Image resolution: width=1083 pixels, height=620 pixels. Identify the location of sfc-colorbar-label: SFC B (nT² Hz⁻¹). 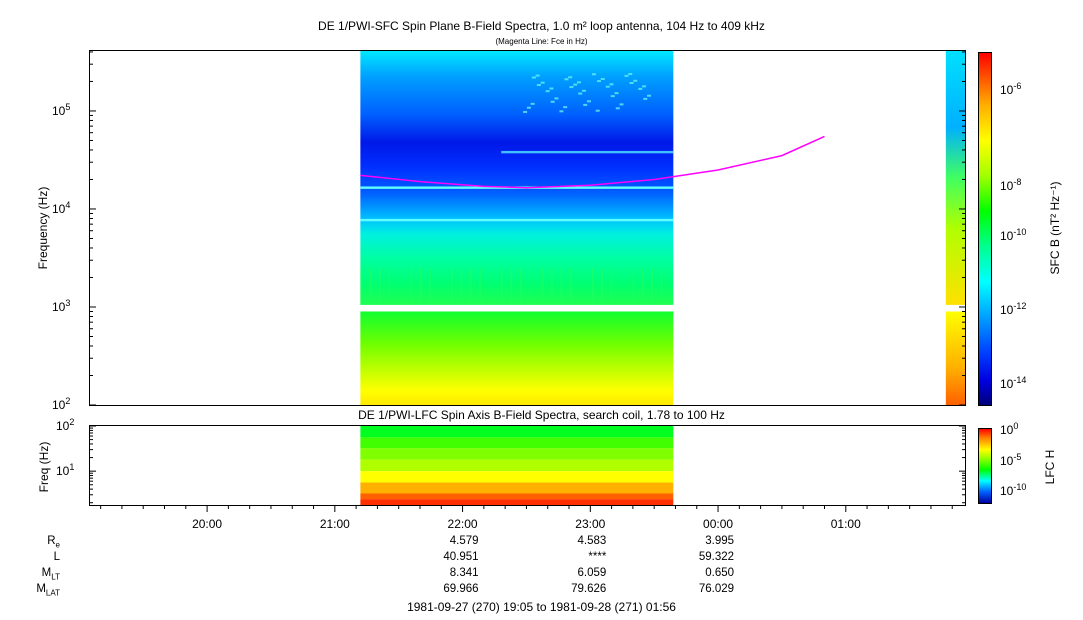
(1055, 228).